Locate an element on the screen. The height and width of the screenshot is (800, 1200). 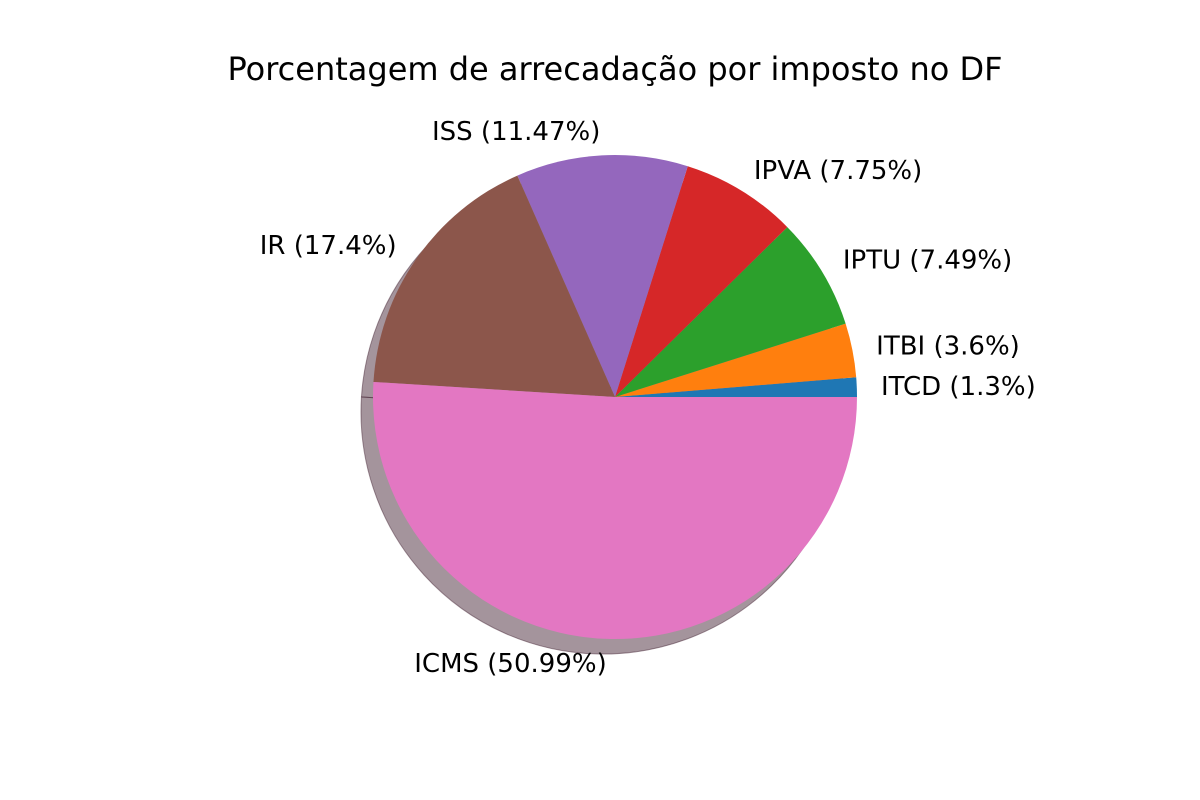
slice-label-ipva: IPVA (7.75%) is located at coordinates (838, 171).